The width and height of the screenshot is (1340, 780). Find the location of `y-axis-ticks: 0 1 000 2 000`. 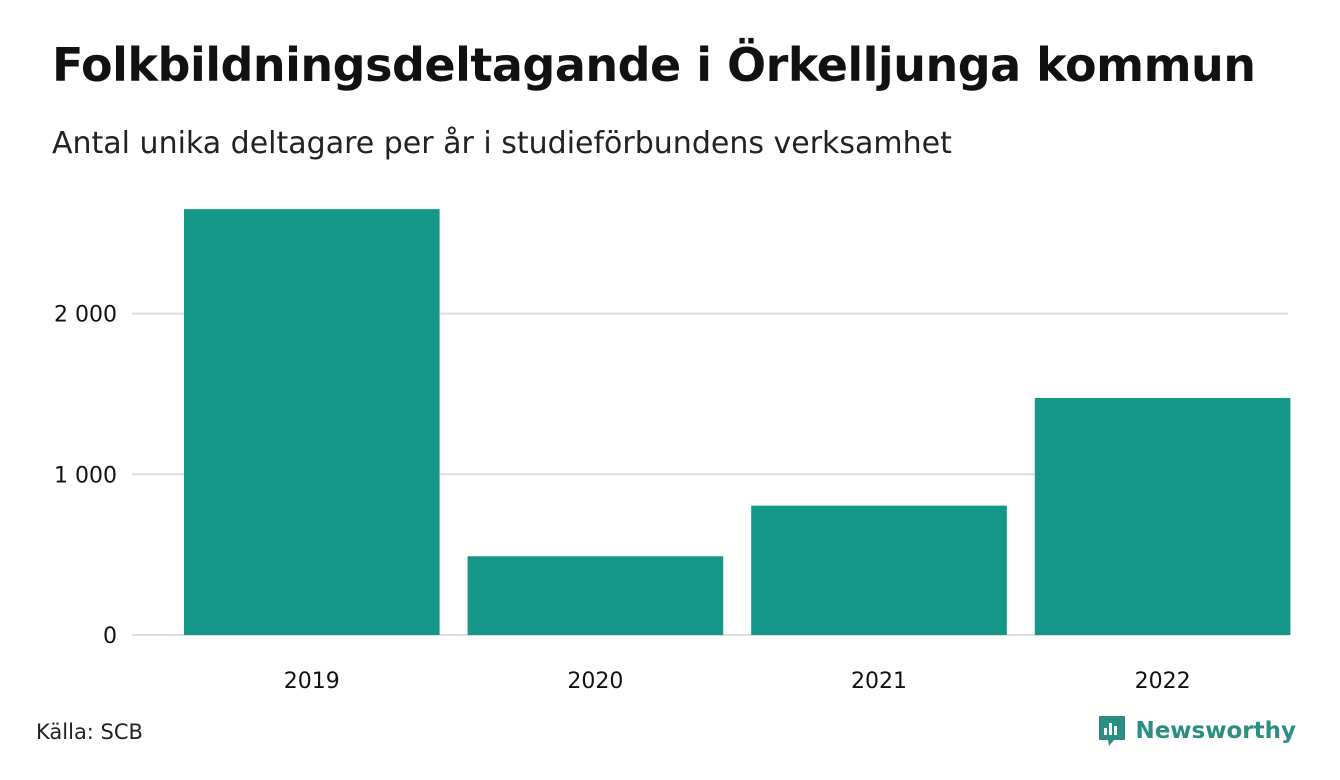

y-axis-ticks: 0 1 000 2 000 is located at coordinates (85, 476).